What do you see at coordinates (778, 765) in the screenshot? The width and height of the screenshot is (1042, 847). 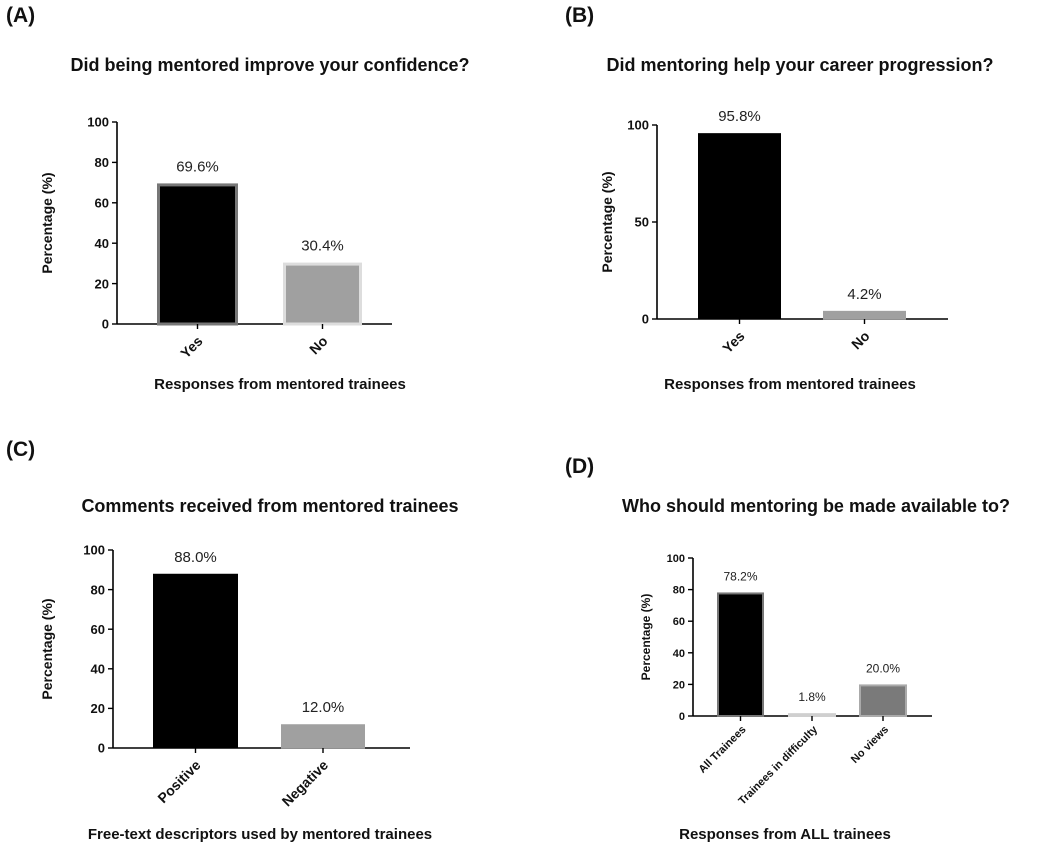 I see `x-tick-label: Trainees in difficulty` at bounding box center [778, 765].